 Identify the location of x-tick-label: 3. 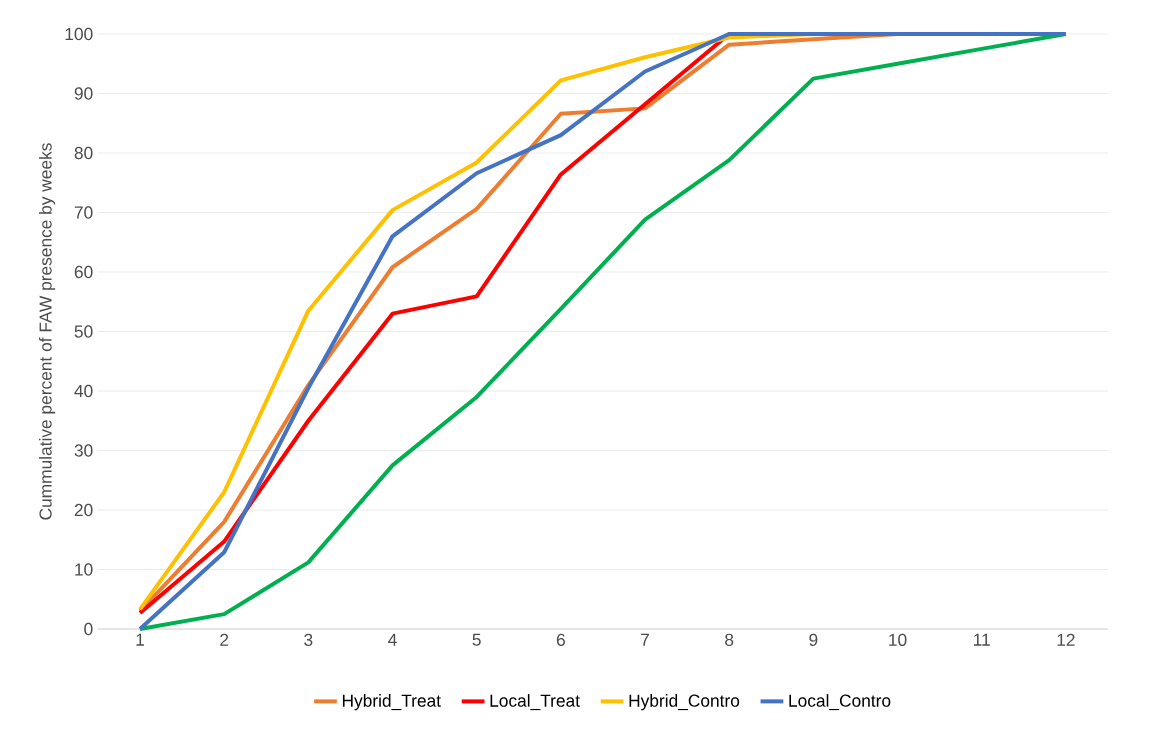
(308, 639).